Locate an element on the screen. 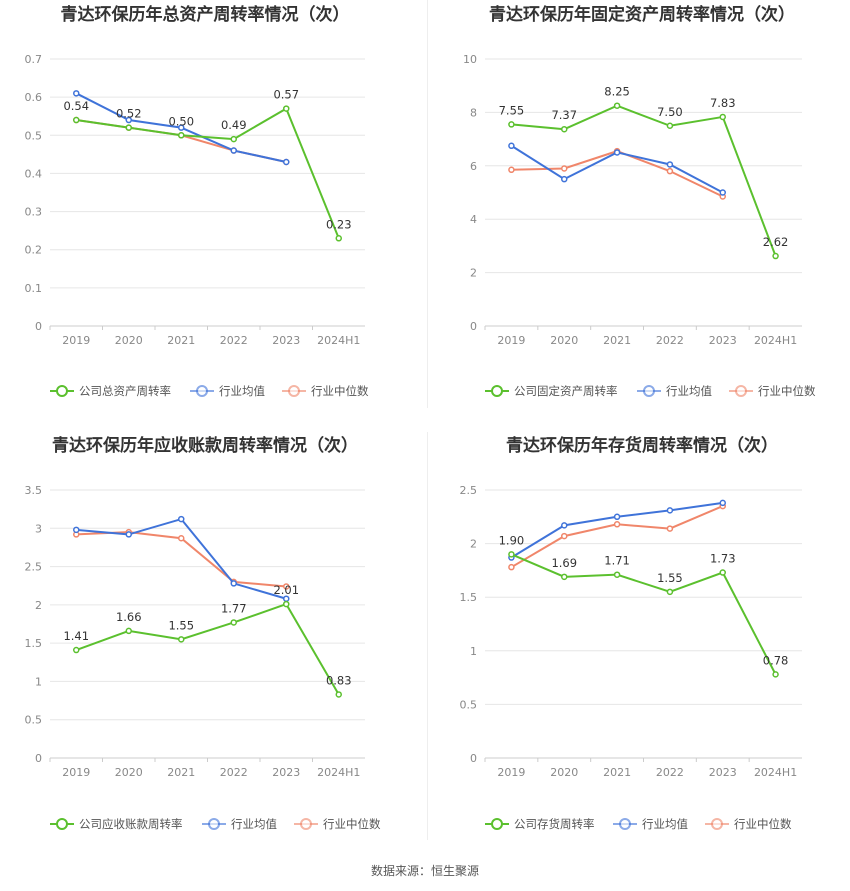  legend-item-company: 公司总资产周转率 is located at coordinates (110, 391).